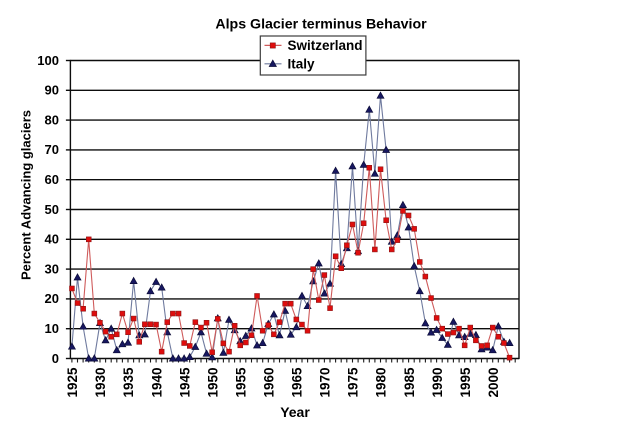 Image resolution: width=640 pixels, height=436 pixels. I want to click on svg-text: Italy, so click(302, 63).